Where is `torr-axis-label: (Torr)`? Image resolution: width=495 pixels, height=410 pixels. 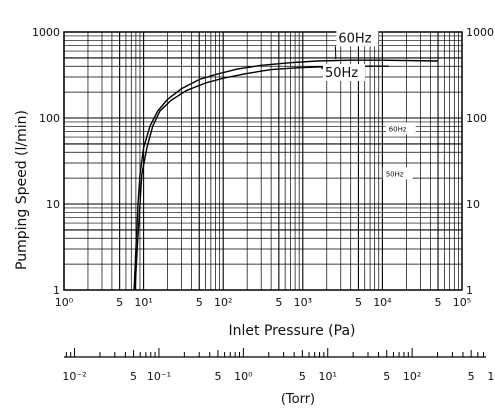 torr-axis-label: (Torr) is located at coordinates (298, 399).